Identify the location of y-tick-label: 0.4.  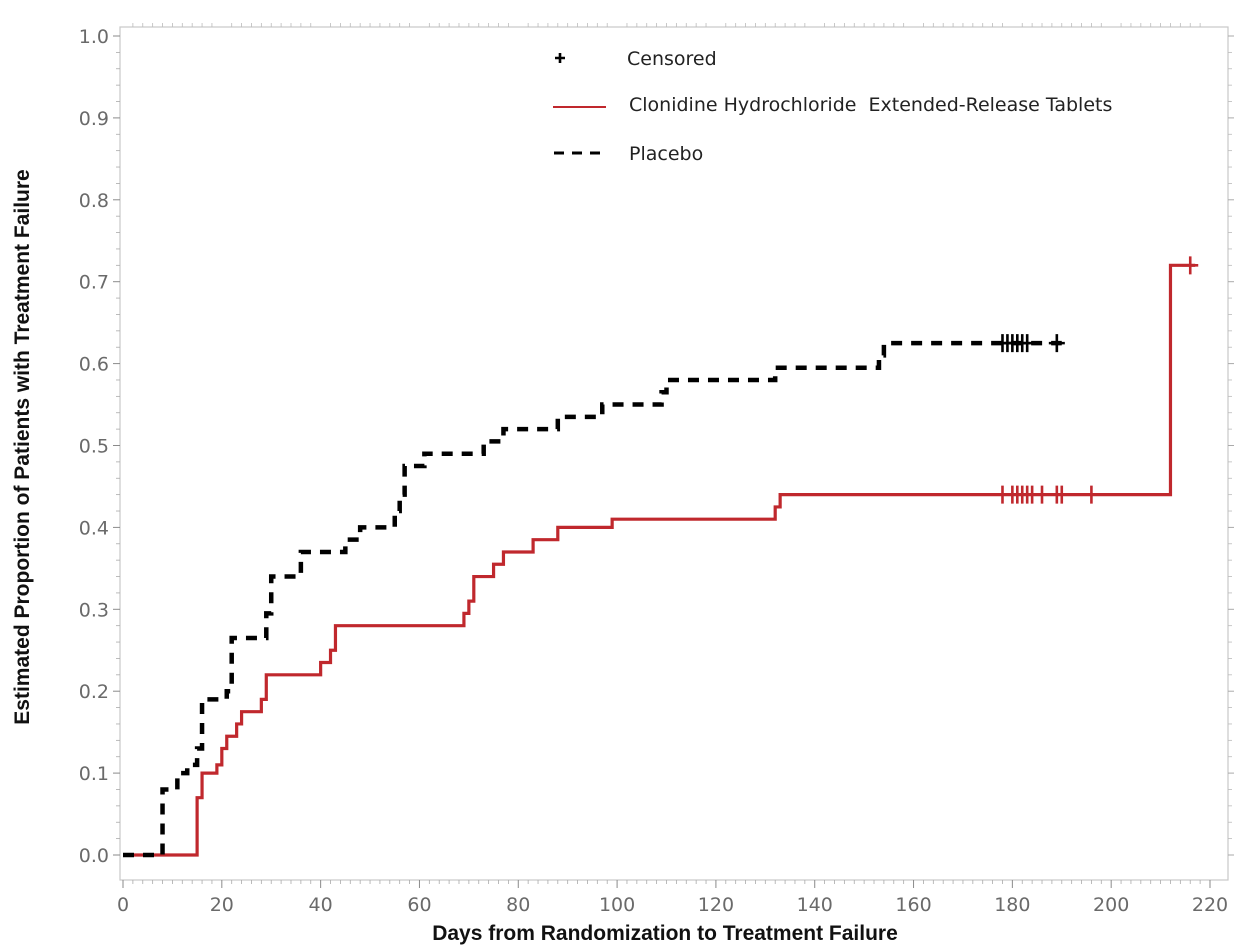
(94, 528).